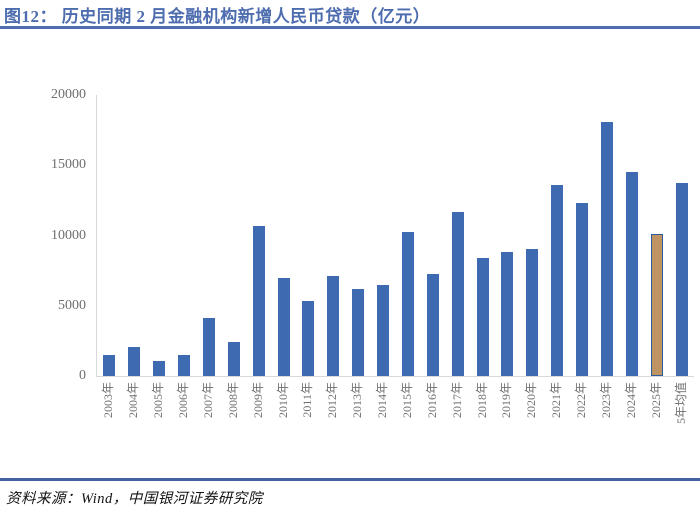 The width and height of the screenshot is (700, 520). I want to click on bar-2007年, so click(208, 346).